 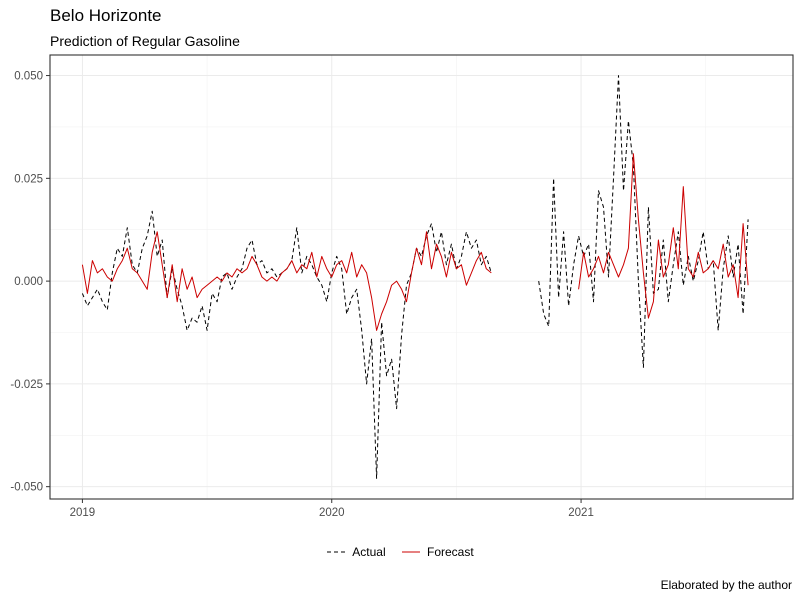 What do you see at coordinates (400, 552) in the screenshot?
I see `legend: Actual Forecast` at bounding box center [400, 552].